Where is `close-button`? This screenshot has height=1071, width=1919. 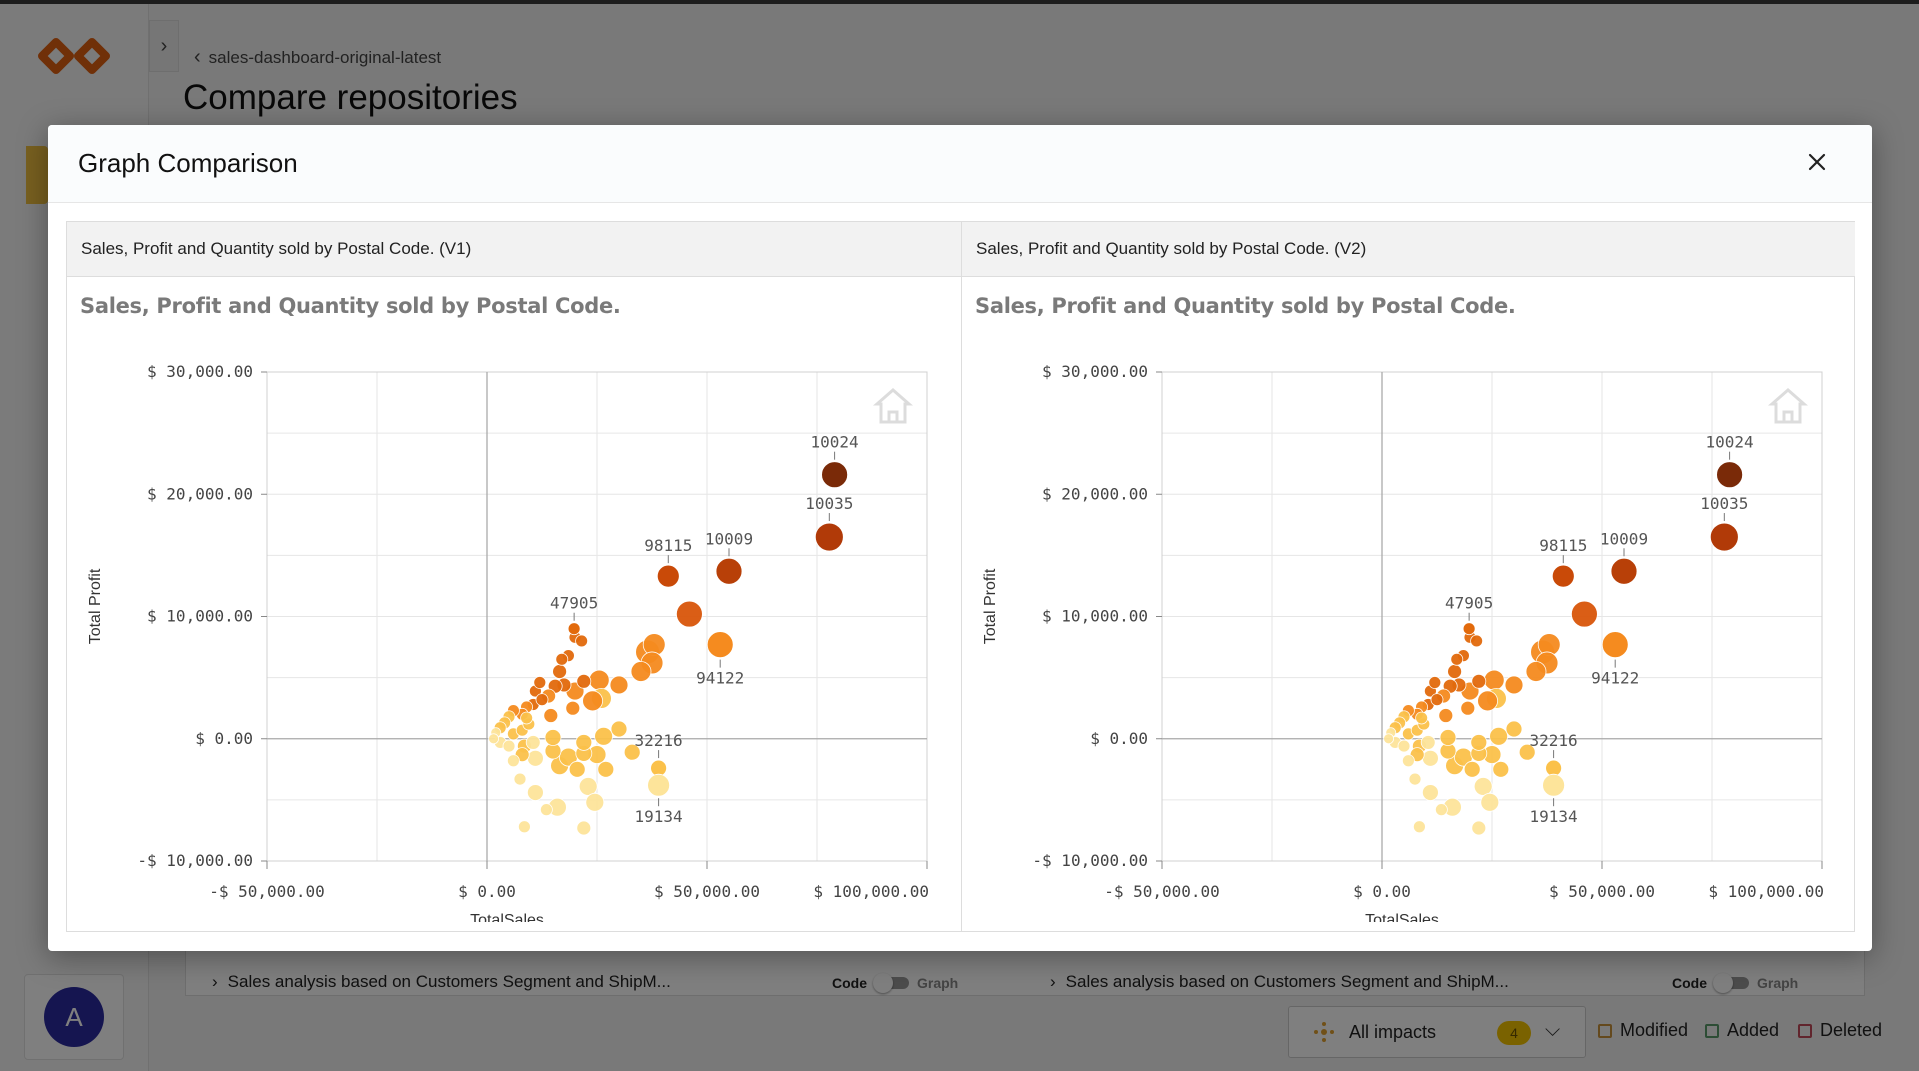
close-button is located at coordinates (1817, 162).